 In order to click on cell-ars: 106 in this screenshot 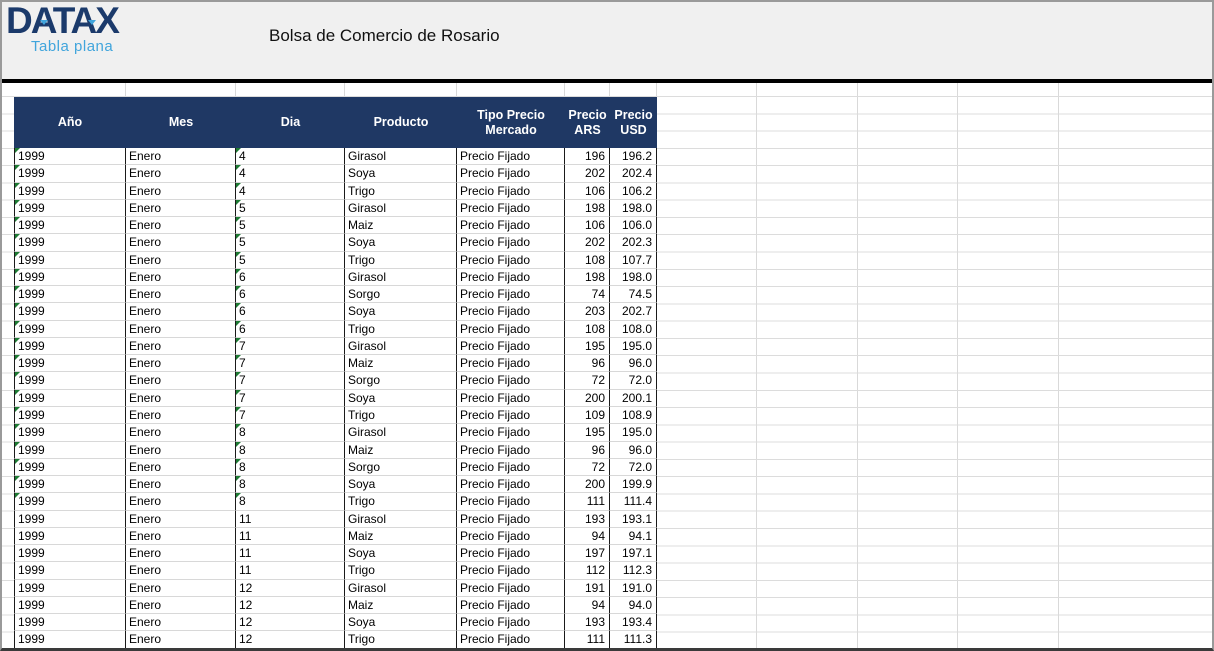, I will do `click(587, 226)`.